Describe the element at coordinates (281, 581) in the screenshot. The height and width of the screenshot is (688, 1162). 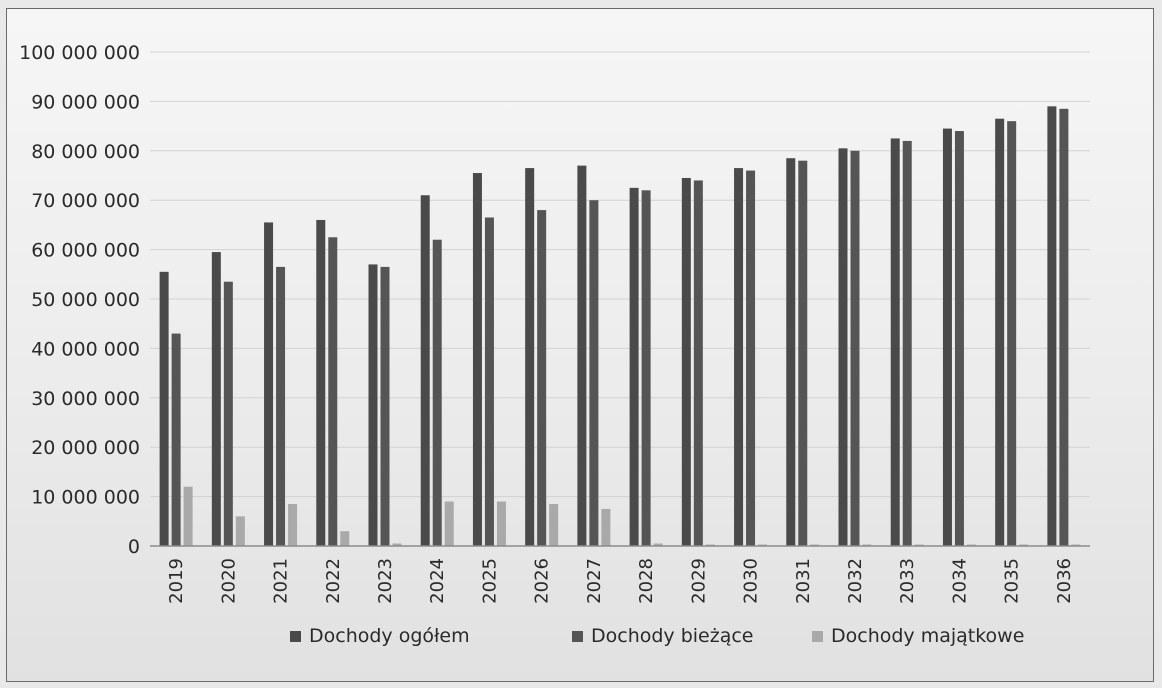
I see `x-tick-label: 2021` at that location.